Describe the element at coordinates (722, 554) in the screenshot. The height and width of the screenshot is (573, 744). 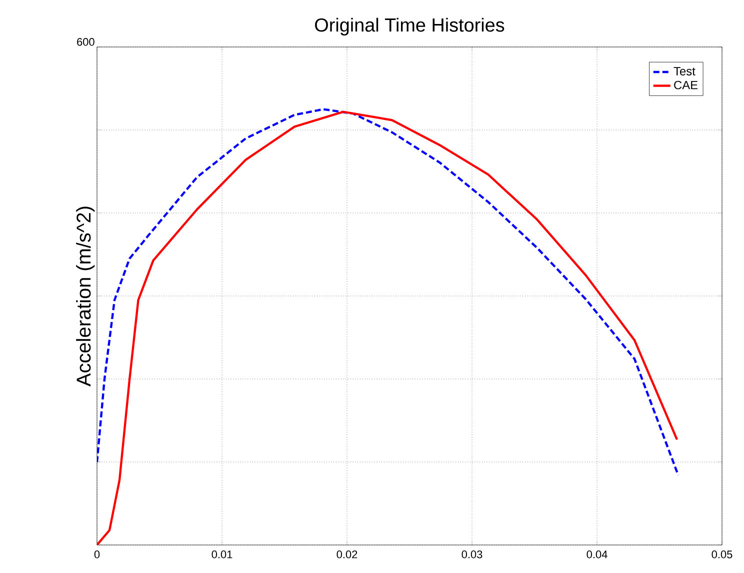
I see `x-tick-label: 0.05` at that location.